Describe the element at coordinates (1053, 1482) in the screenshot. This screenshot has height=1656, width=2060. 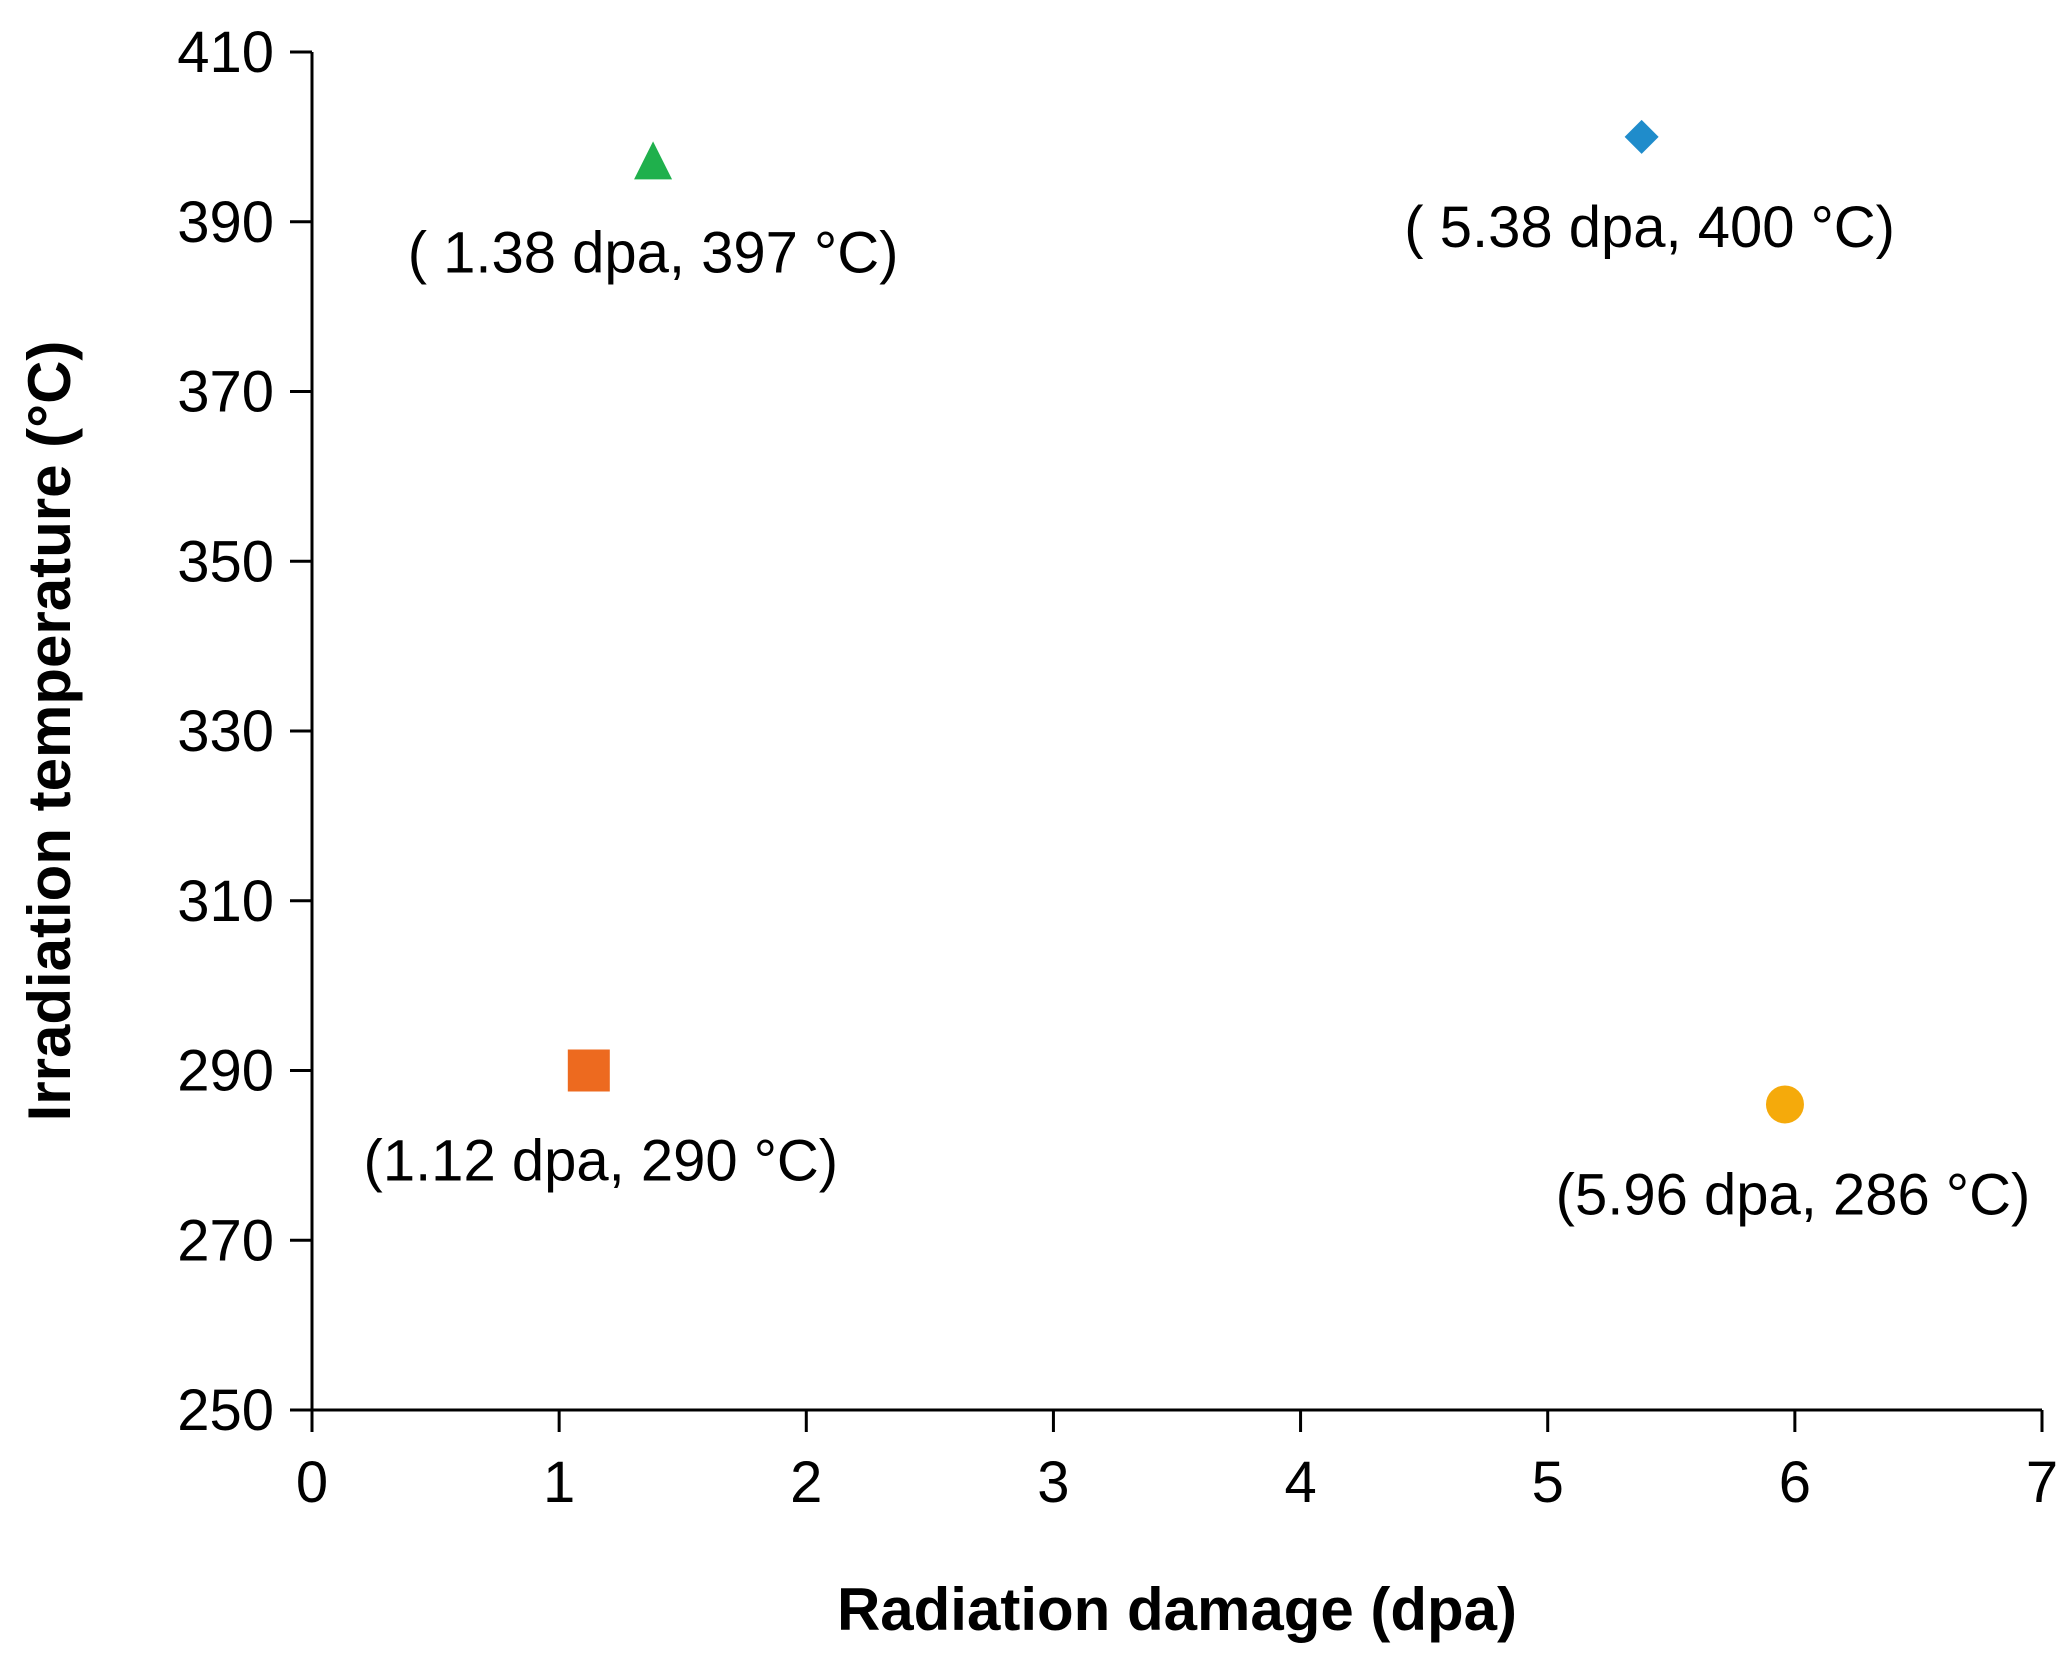
I see `x-tick-label: 3` at that location.